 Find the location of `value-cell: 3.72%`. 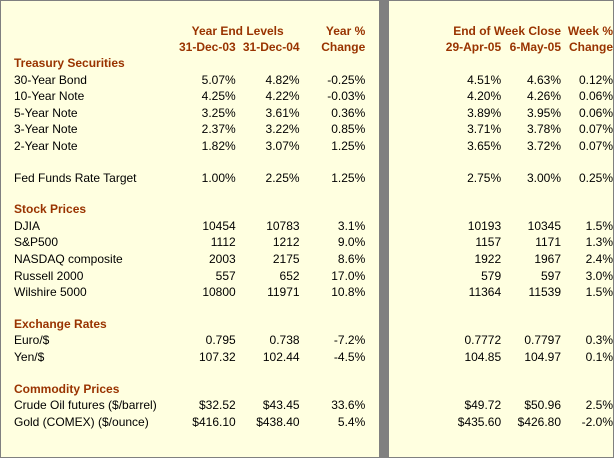

value-cell: 3.72% is located at coordinates (544, 145).